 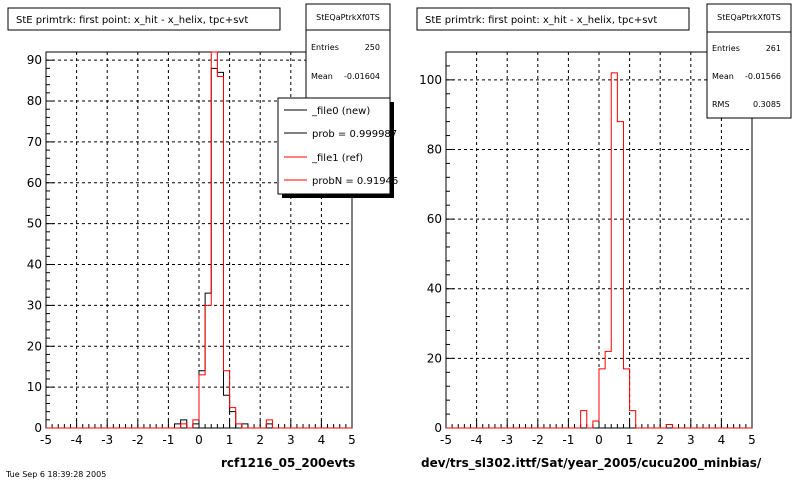 What do you see at coordinates (568, 440) in the screenshot?
I see `right-x-tick-label: -1` at bounding box center [568, 440].